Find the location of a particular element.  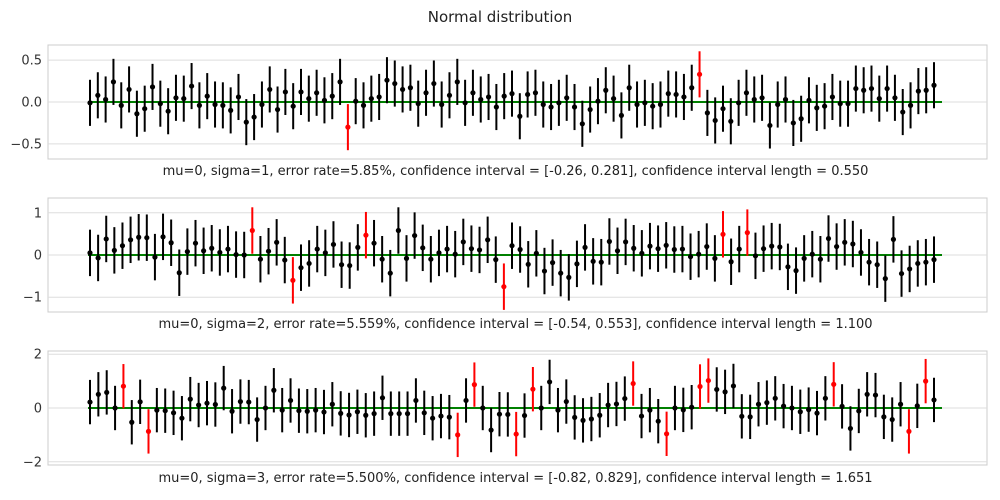

y-tick-label: 1 is located at coordinates (38, 213).